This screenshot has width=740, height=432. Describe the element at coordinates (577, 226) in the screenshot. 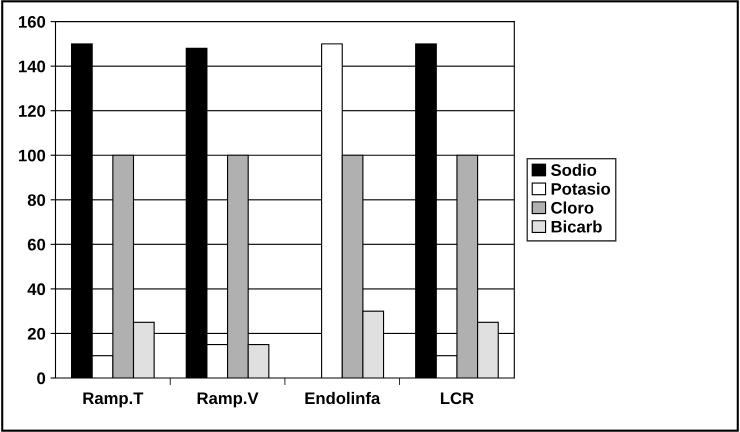

I see `legend-label: Bicarb` at that location.